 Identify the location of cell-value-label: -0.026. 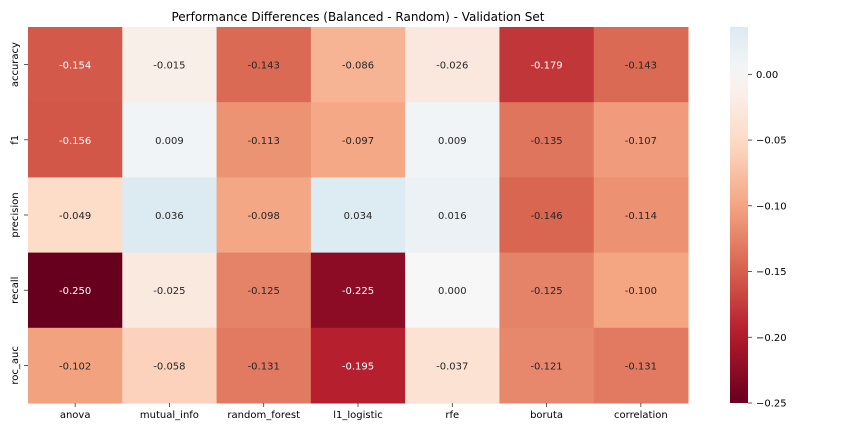
(452, 66).